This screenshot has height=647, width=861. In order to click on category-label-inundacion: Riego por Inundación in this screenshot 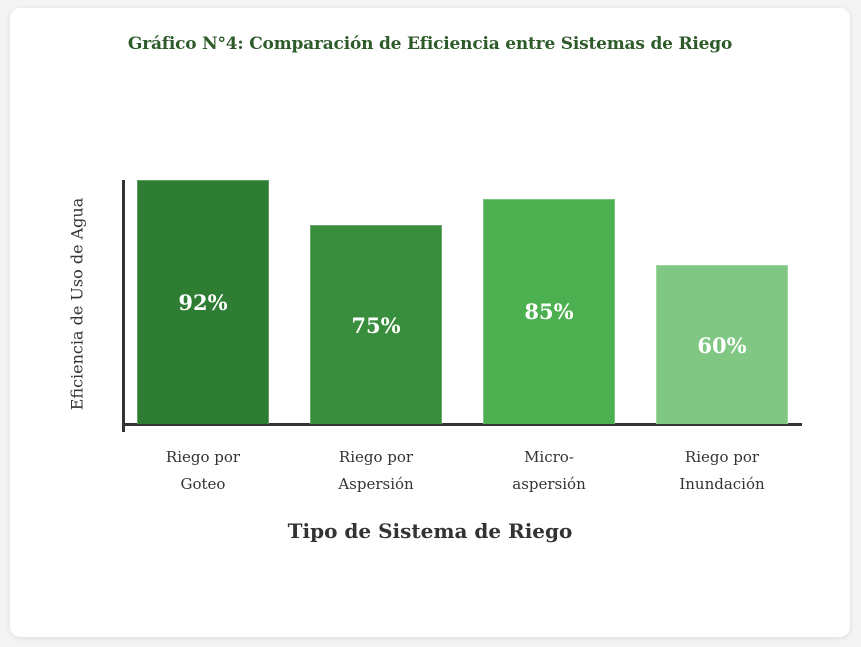, I will do `click(722, 471)`.